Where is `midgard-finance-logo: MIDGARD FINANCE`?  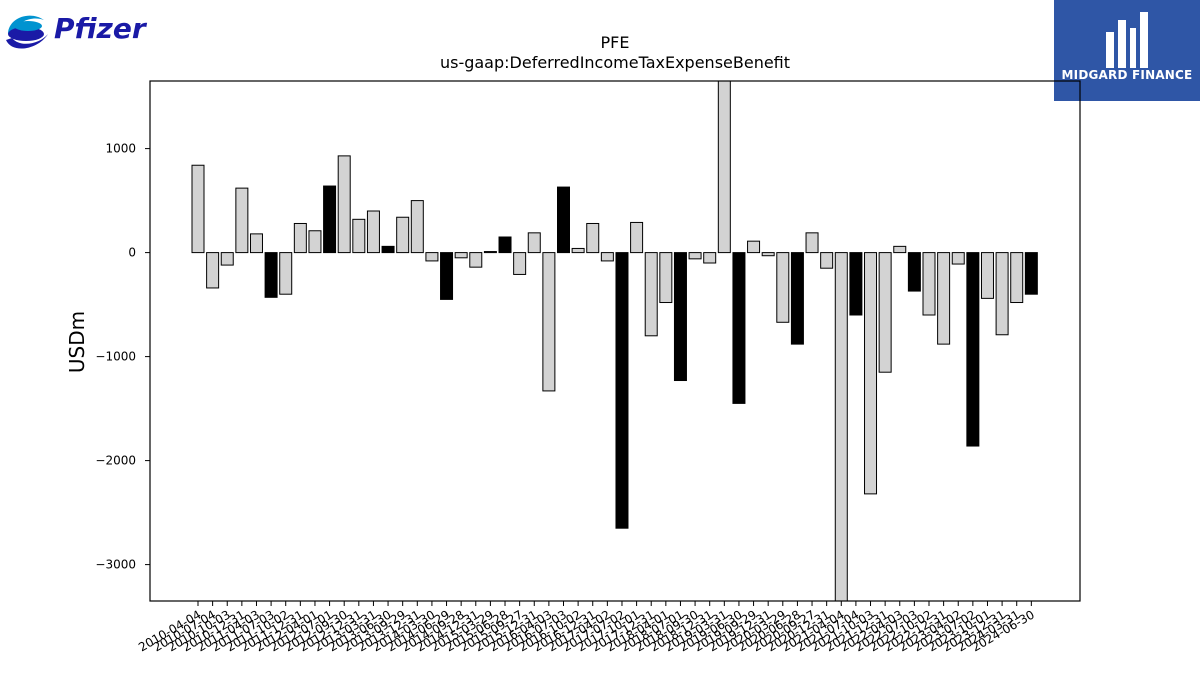 midgard-finance-logo: MIDGARD FINANCE is located at coordinates (1127, 50).